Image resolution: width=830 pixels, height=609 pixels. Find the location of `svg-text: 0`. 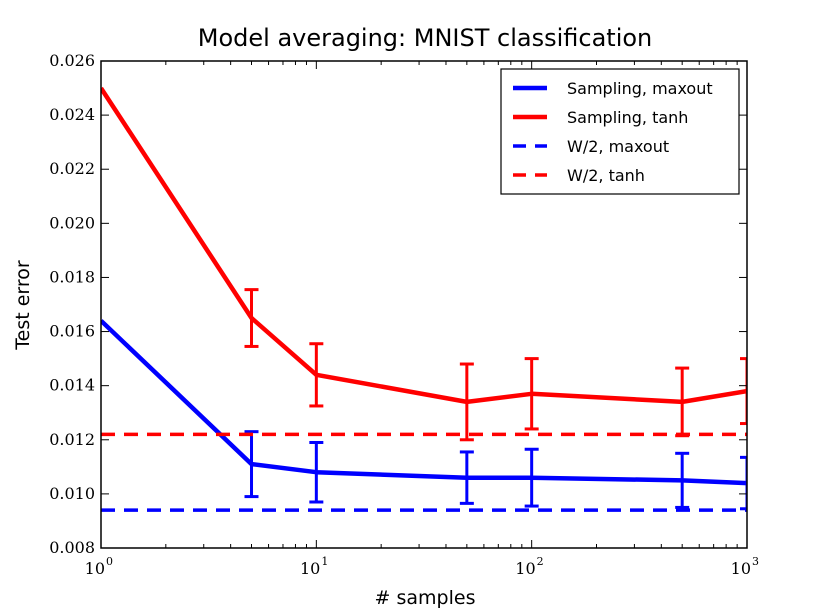

svg-text: 0 is located at coordinates (109, 561).